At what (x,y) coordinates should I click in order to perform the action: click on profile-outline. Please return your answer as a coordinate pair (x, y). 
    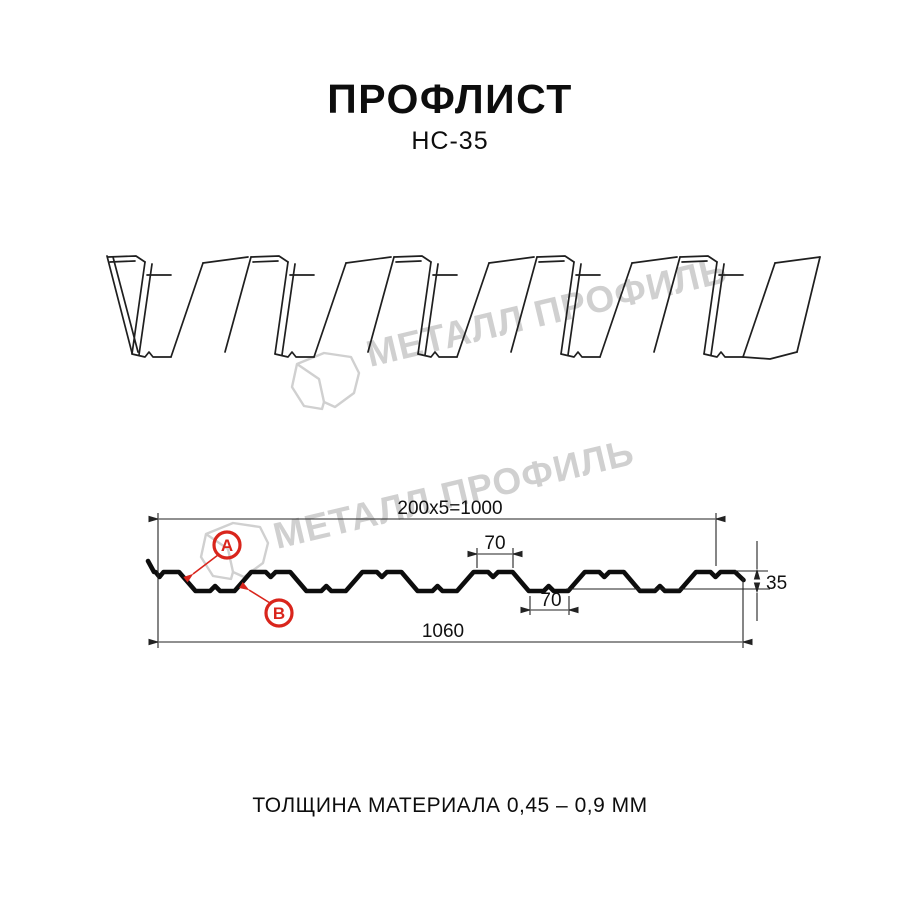
    Looking at the image, I should click on (445, 576).